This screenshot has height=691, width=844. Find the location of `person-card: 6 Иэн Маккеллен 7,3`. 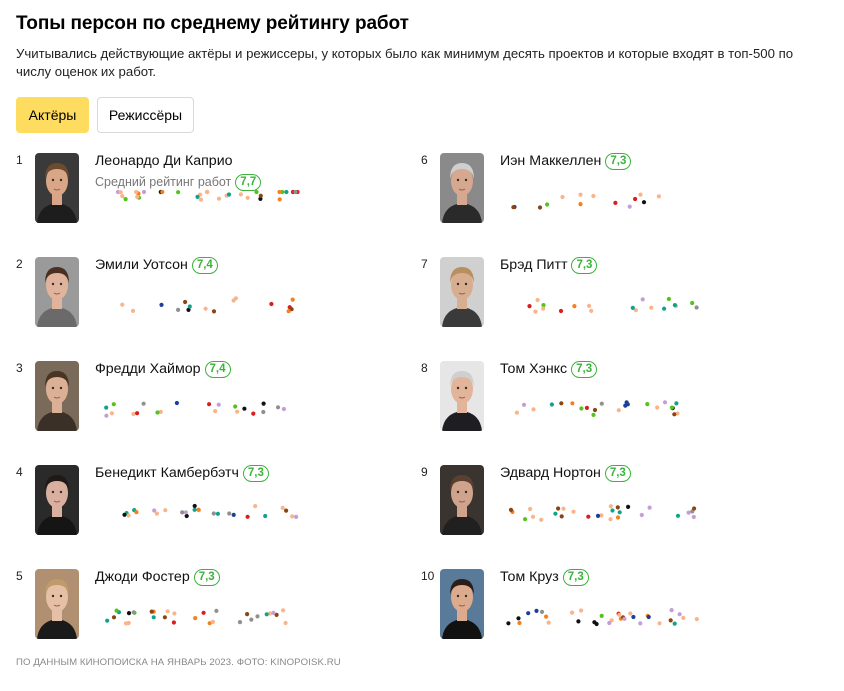

person-card: 6 Иэн Маккеллен 7,3 is located at coordinates (571, 193).